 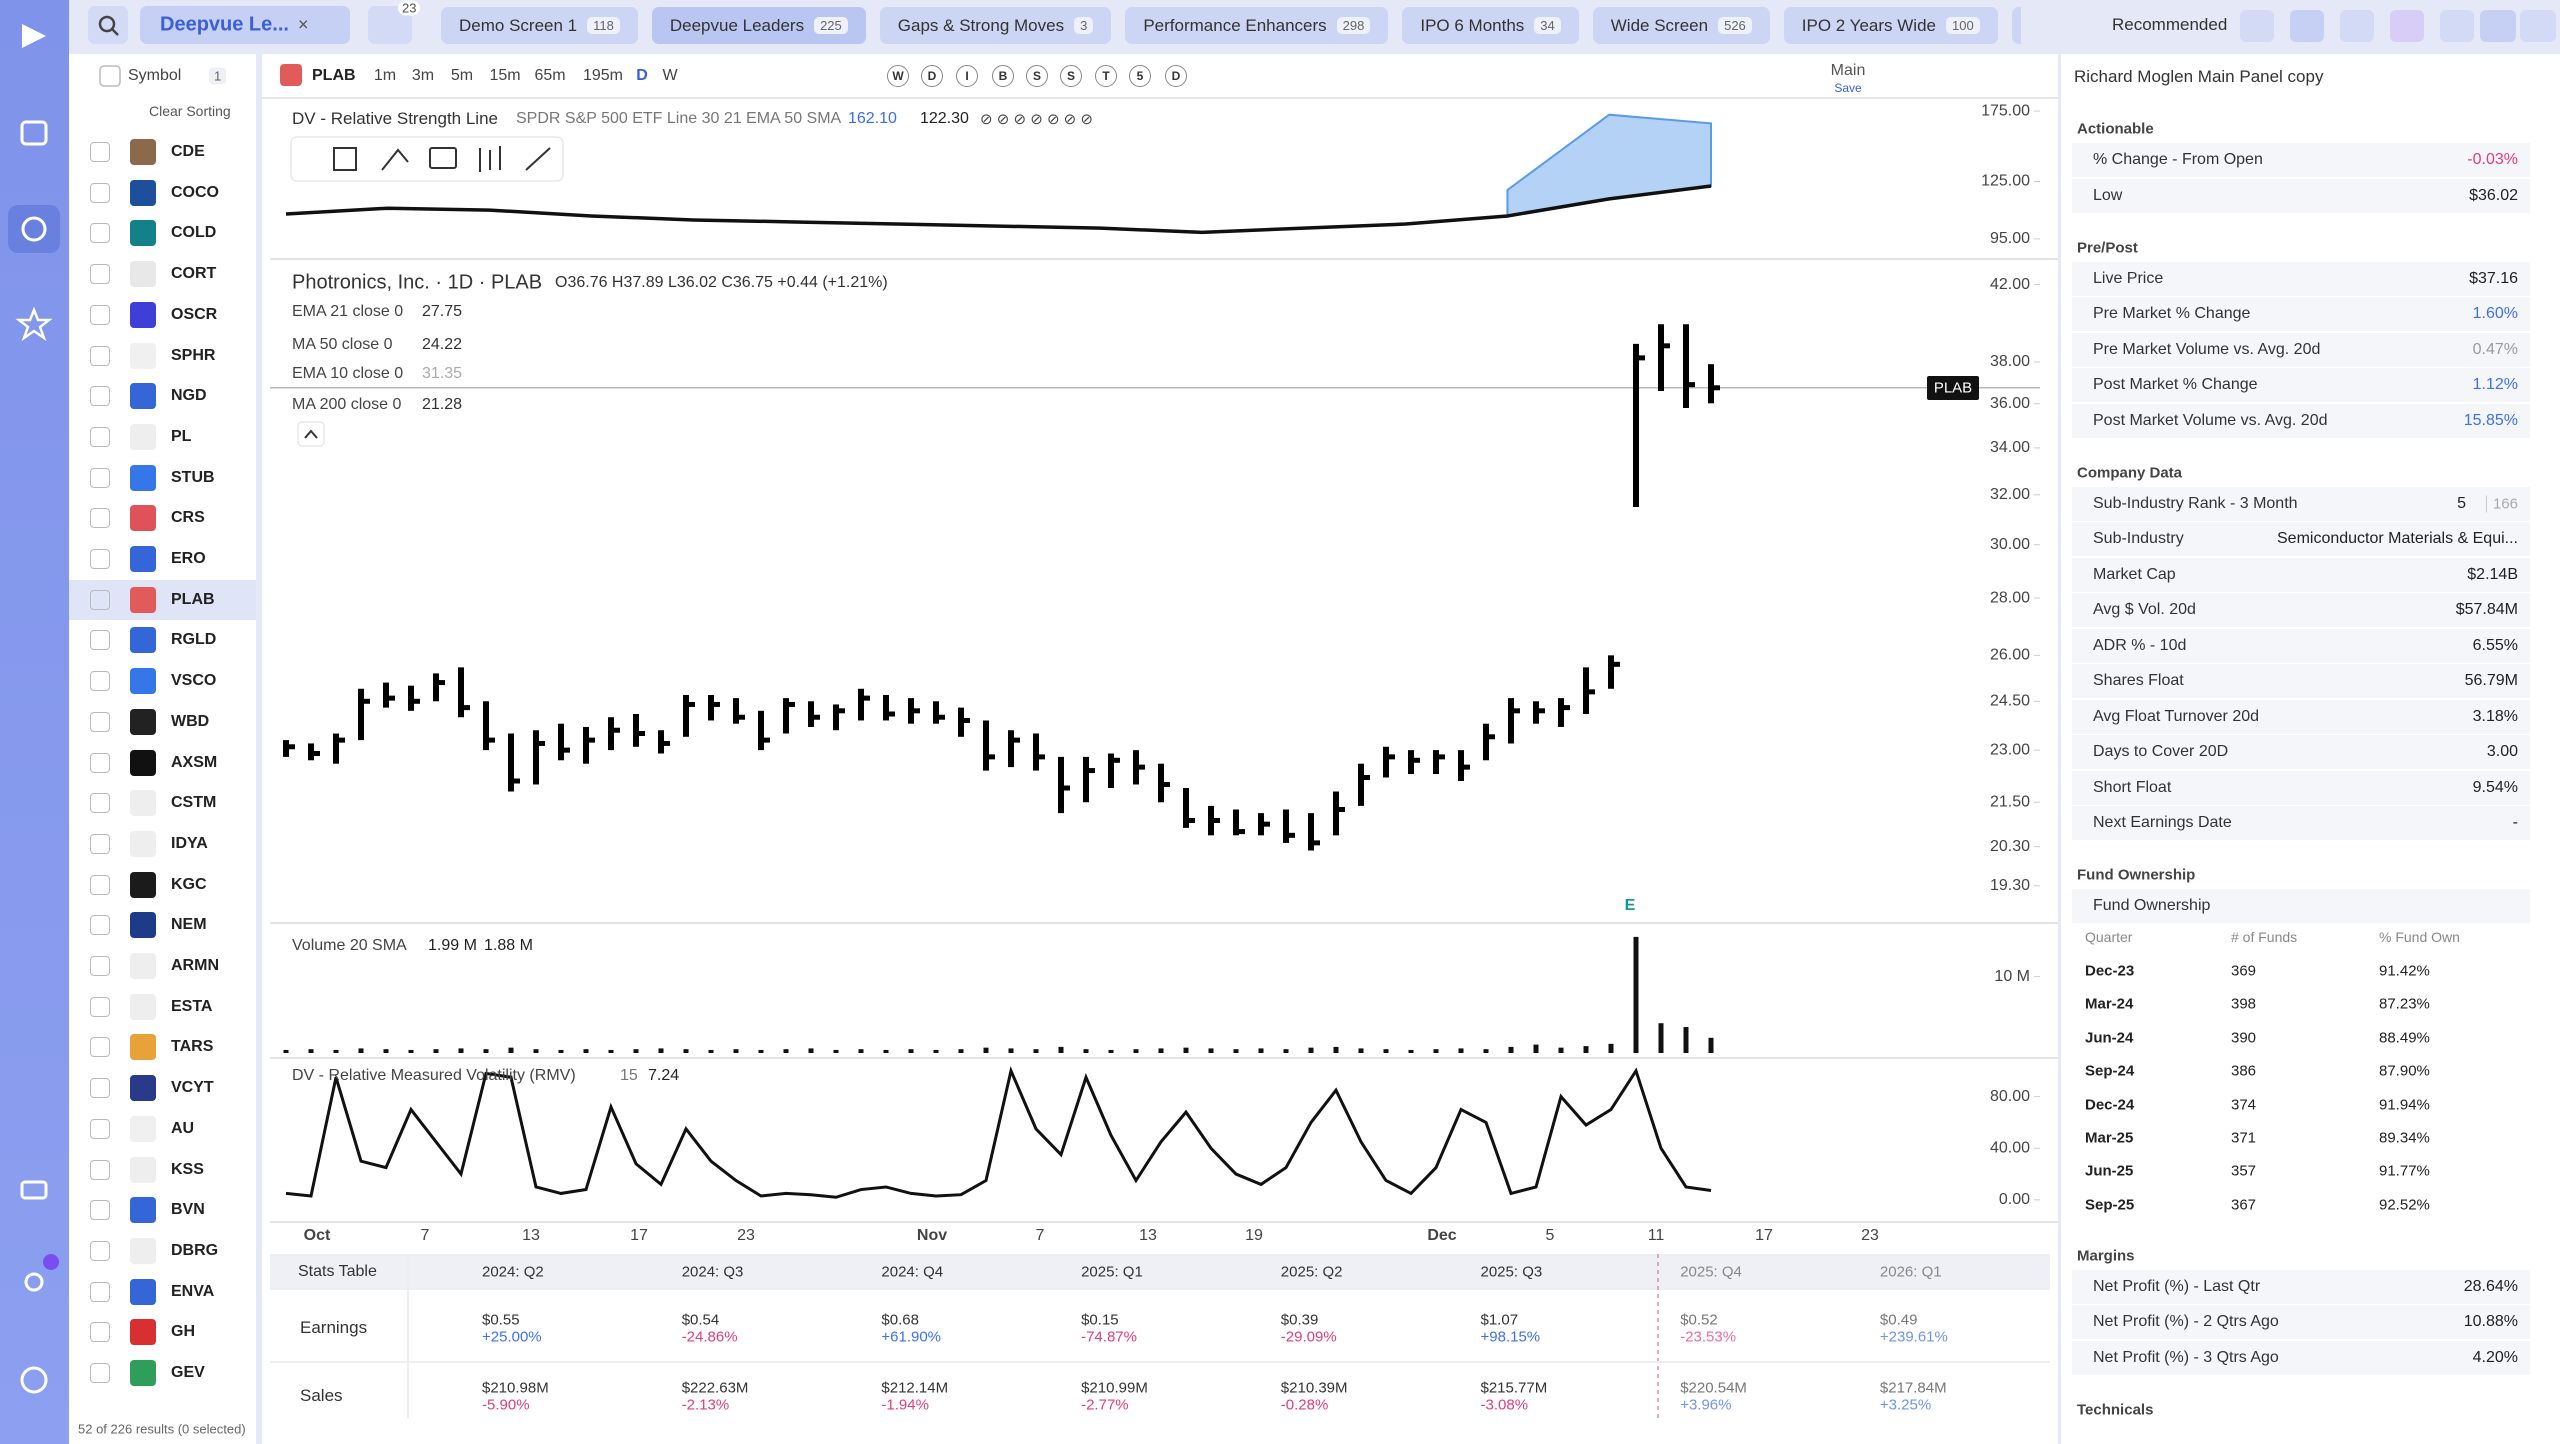 I want to click on toolbar-symbol: PLAB, so click(x=334, y=75).